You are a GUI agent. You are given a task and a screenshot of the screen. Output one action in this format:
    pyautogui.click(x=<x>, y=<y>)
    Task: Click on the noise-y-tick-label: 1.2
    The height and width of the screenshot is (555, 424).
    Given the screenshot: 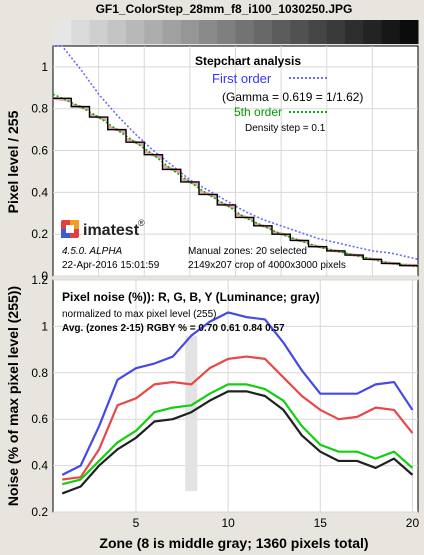 What is the action you would take?
    pyautogui.click(x=39, y=280)
    